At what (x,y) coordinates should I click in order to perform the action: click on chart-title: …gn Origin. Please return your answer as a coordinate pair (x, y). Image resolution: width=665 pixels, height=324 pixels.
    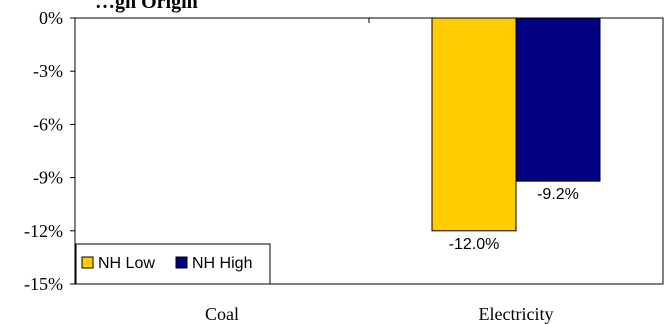
    Looking at the image, I should click on (146, 6).